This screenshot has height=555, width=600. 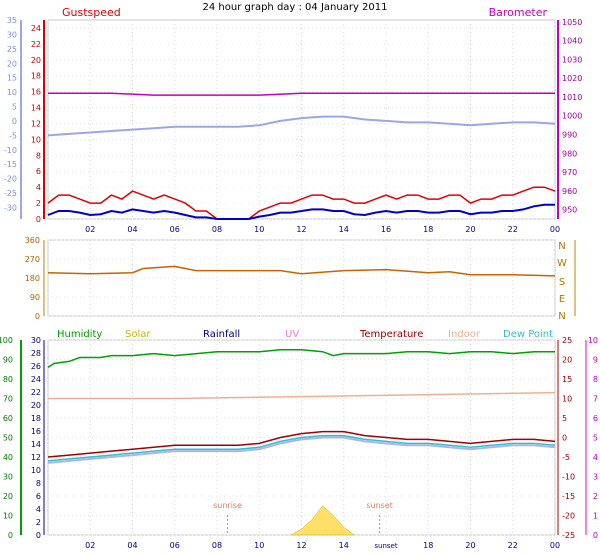 I want to click on humidity-axis-tick-label: 0, so click(x=10, y=535).